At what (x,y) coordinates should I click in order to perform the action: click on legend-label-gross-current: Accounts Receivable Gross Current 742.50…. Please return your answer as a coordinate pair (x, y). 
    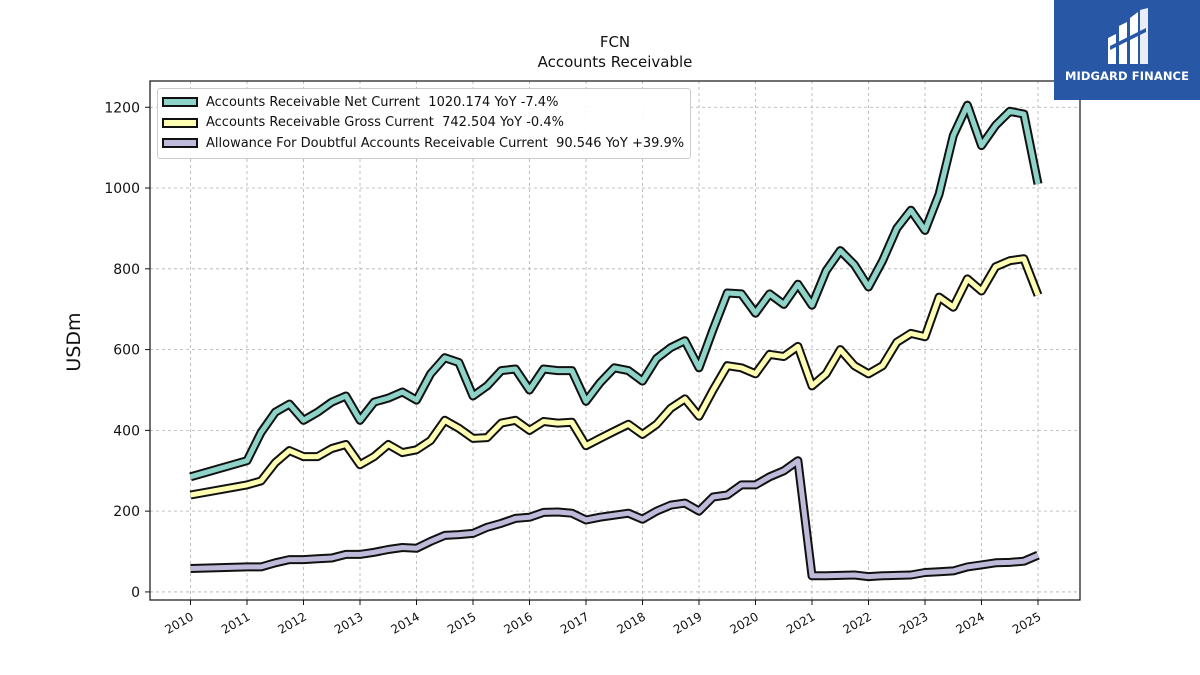
    Looking at the image, I should click on (385, 123).